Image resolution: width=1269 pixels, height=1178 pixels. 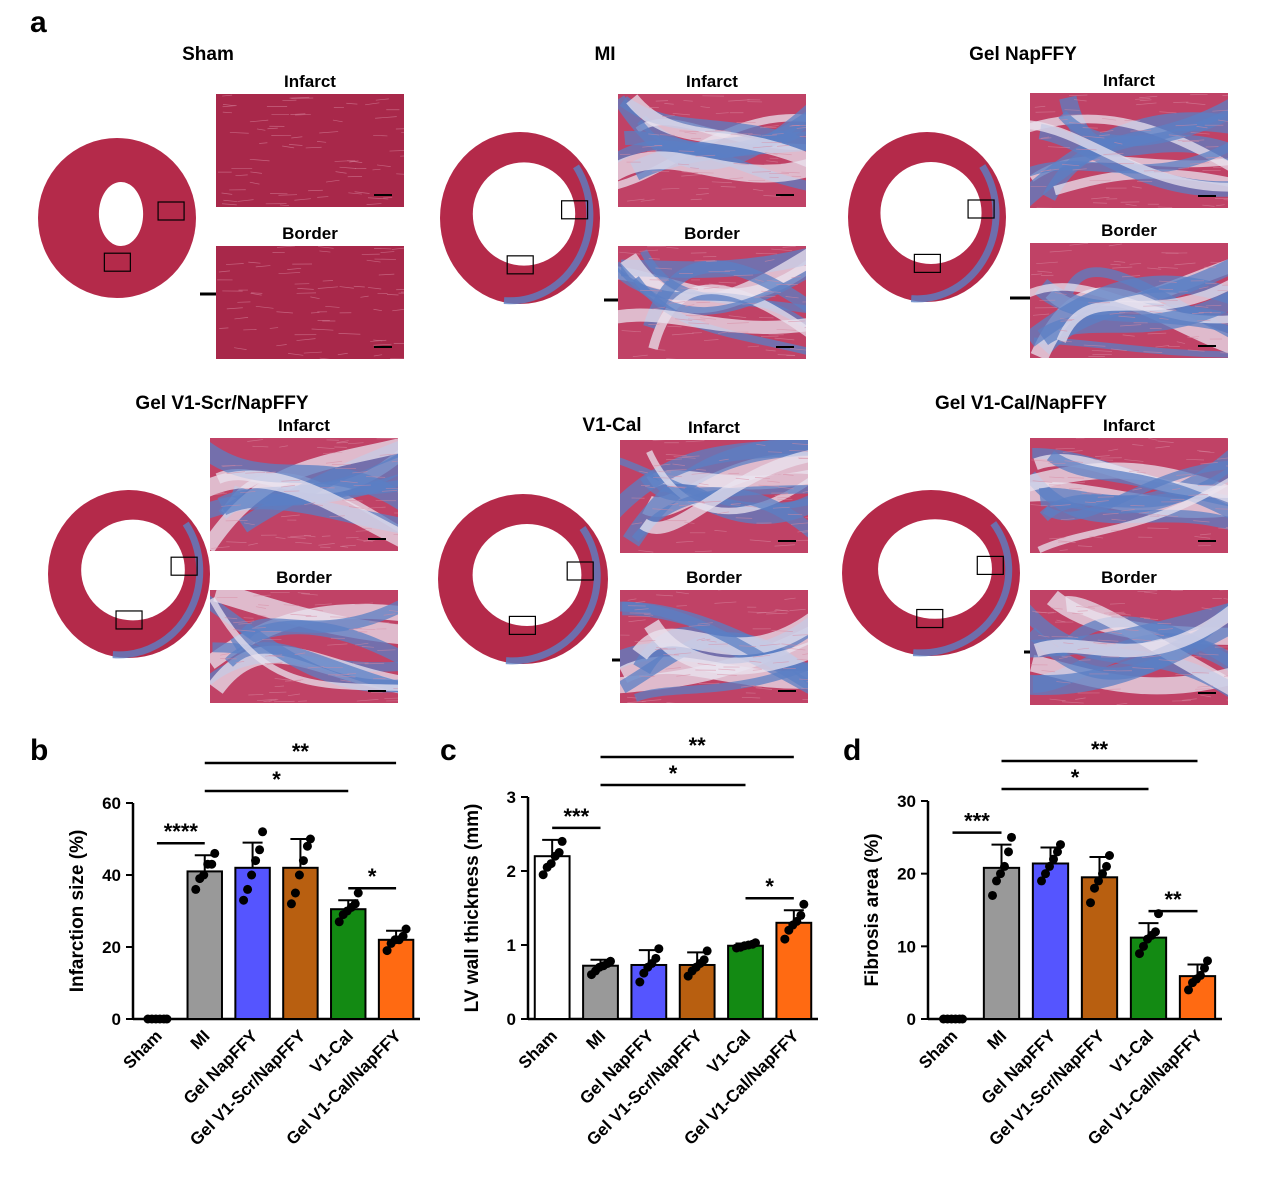 What do you see at coordinates (111, 875) in the screenshot?
I see `y-tick-label: 40` at bounding box center [111, 875].